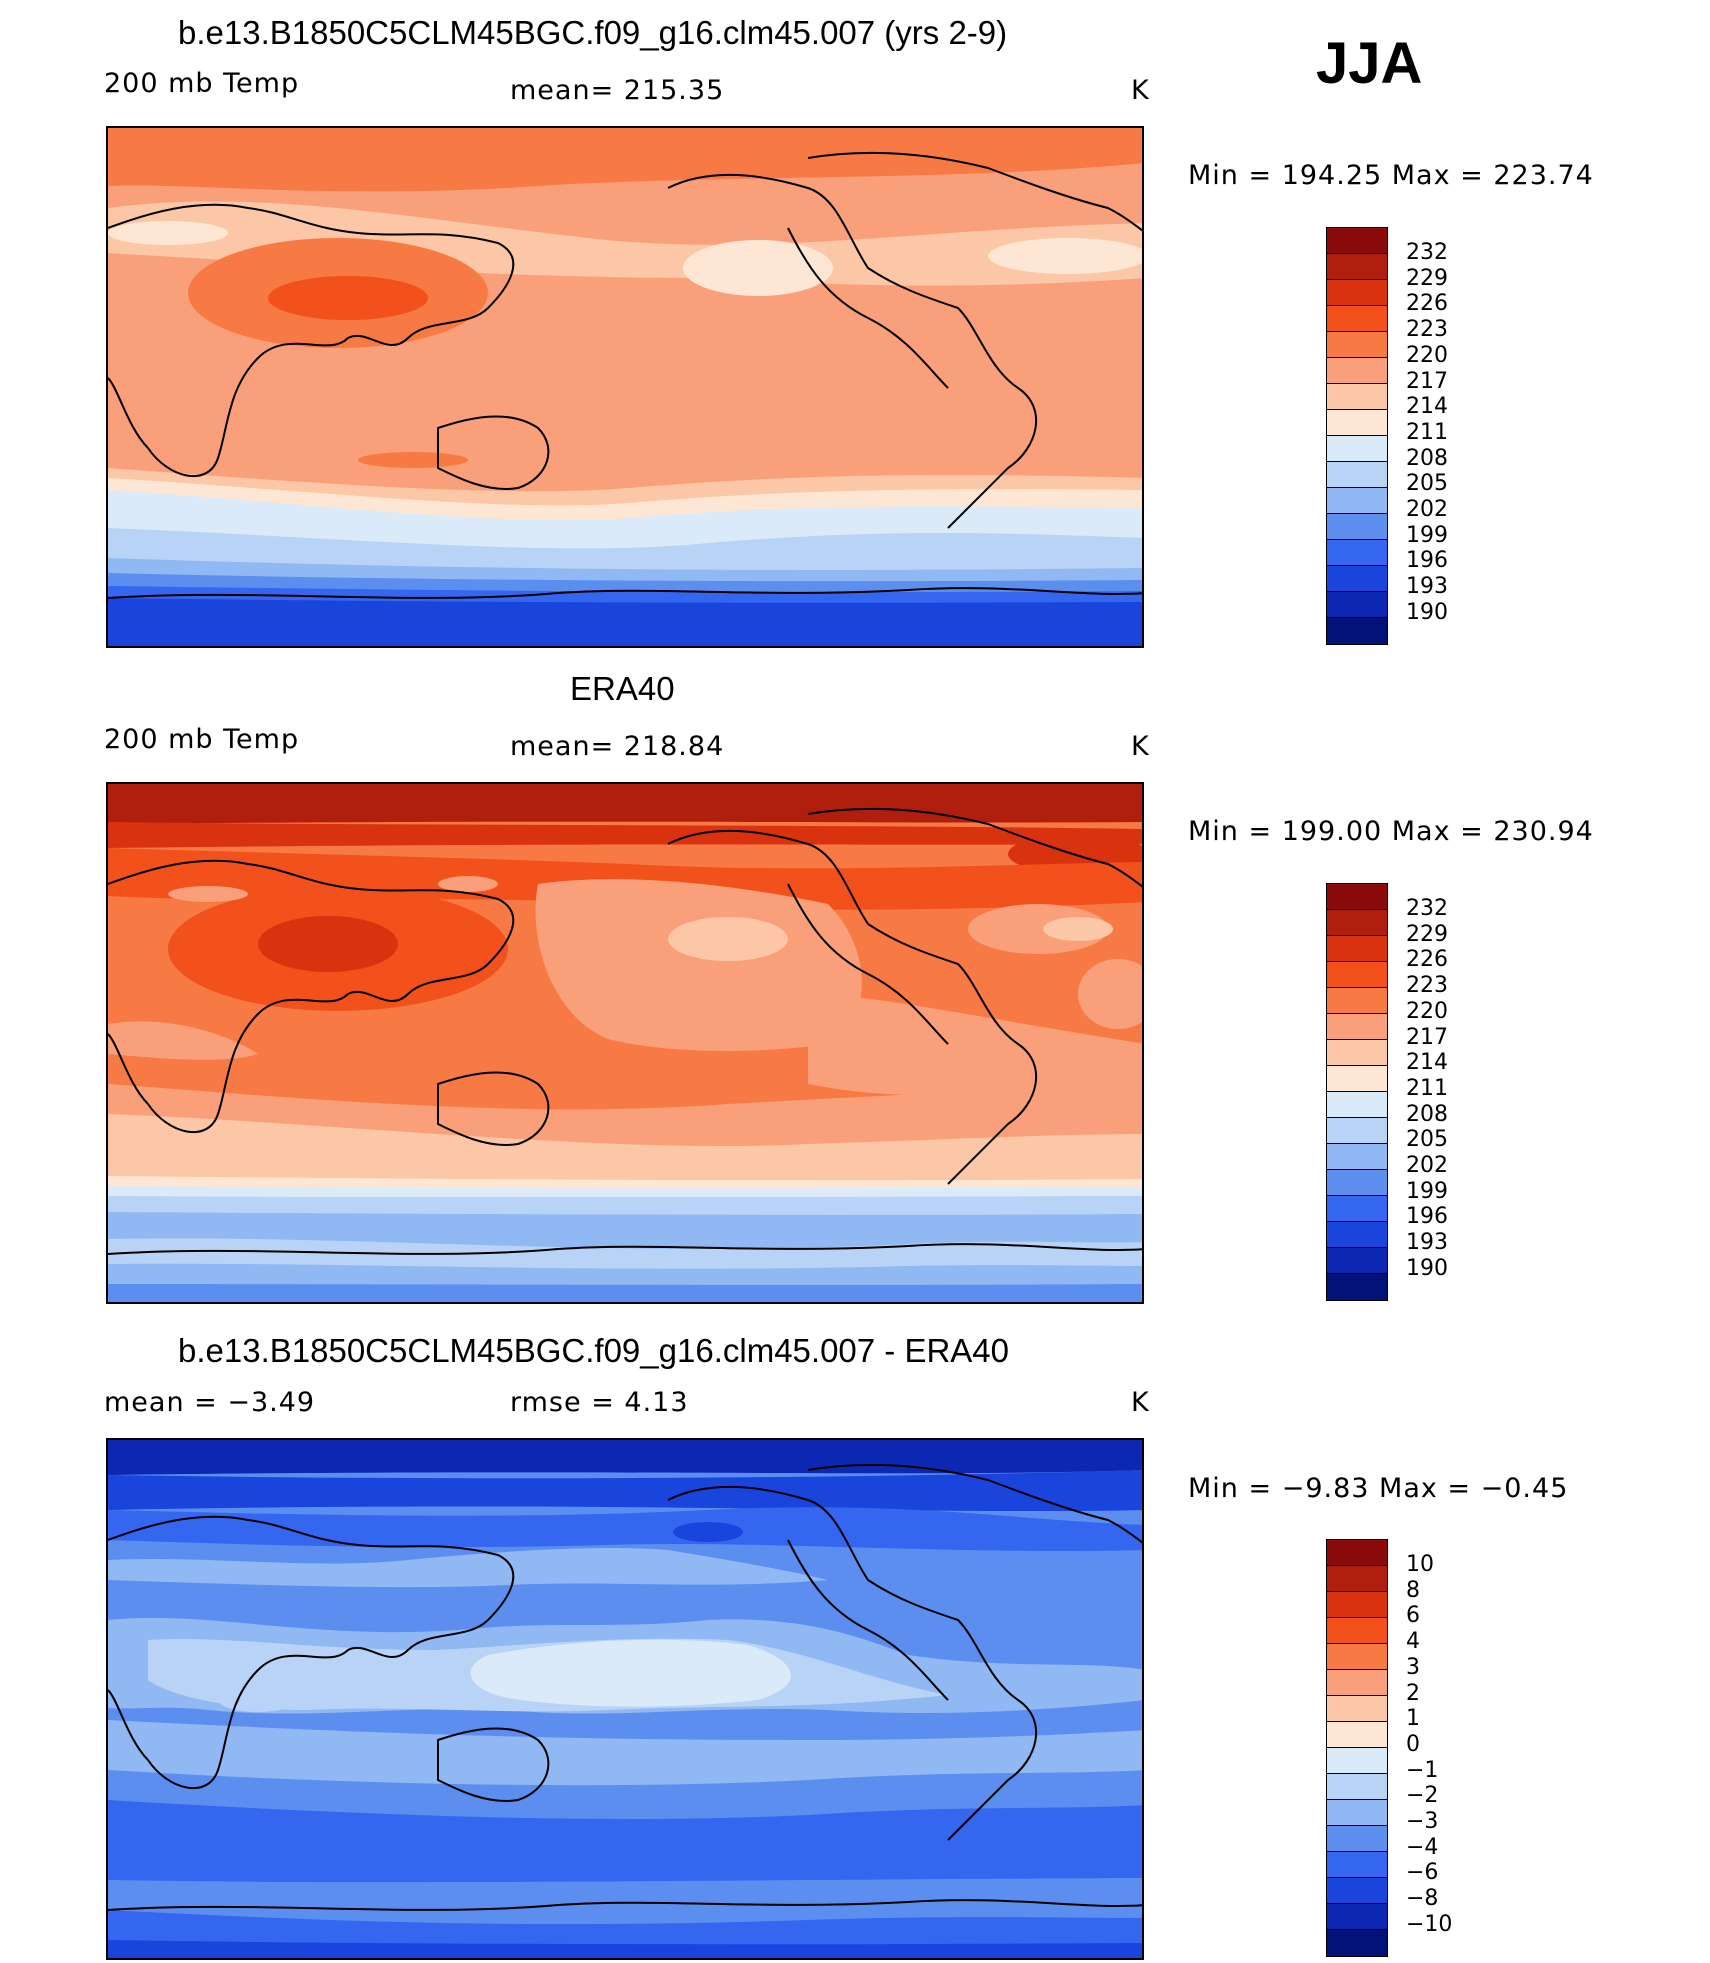 The image size is (1710, 1963). I want to click on panel3-colorbar, so click(1357, 1748).